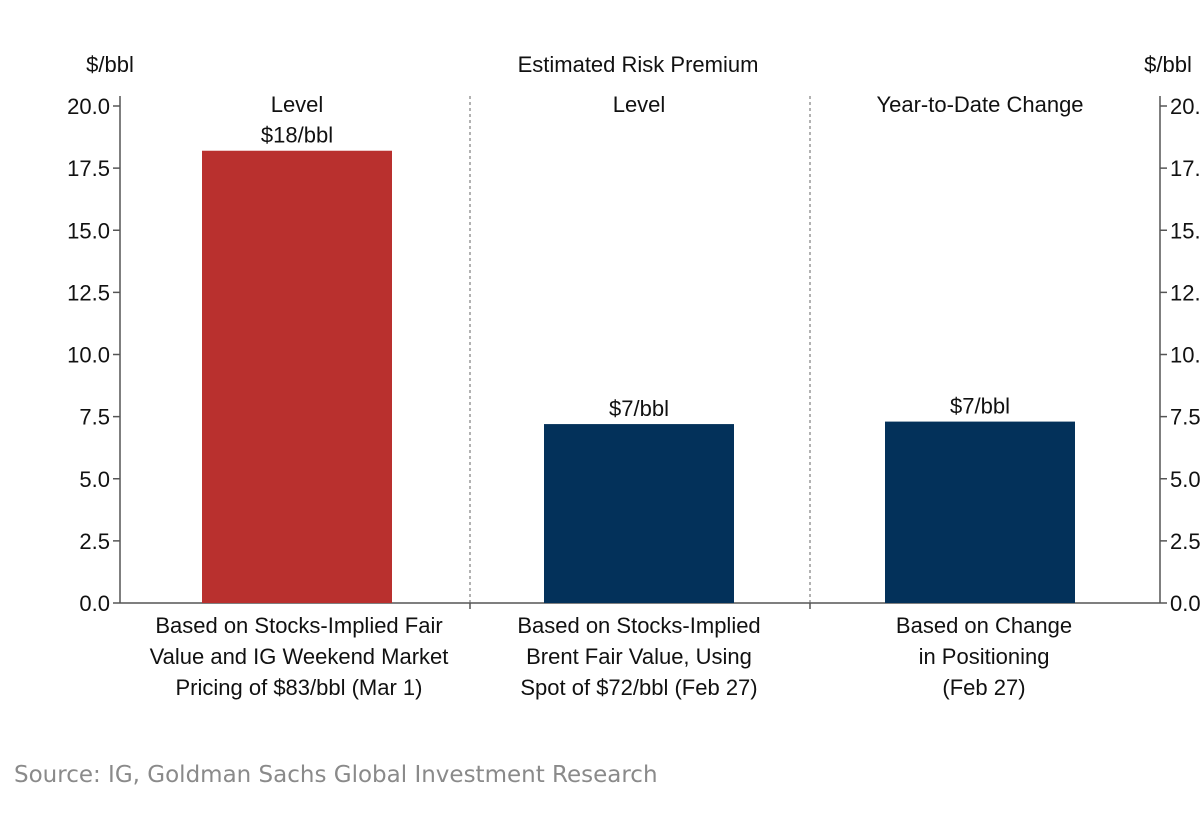 The width and height of the screenshot is (1200, 821). Describe the element at coordinates (1185, 603) in the screenshot. I see `right-tick-label: 0.0` at that location.